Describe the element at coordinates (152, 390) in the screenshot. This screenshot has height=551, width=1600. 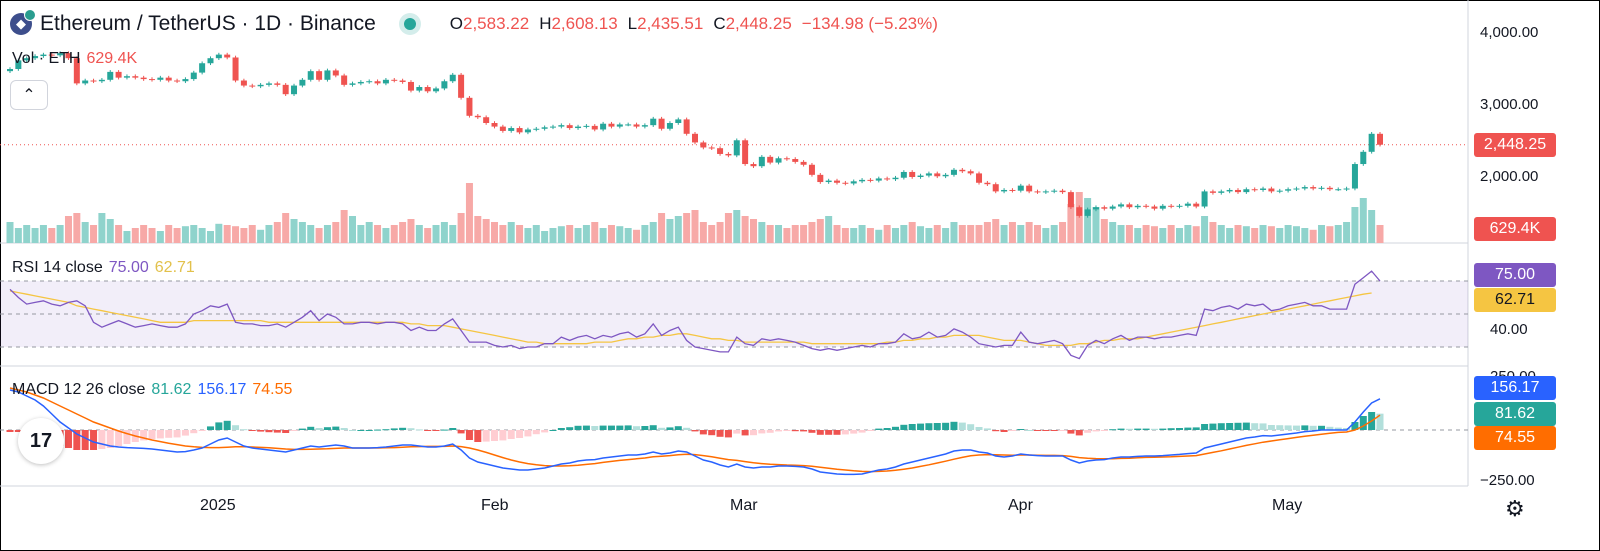
I see `macd-legend: MACD 12 26 close 81.62 156.17 74.55` at that location.